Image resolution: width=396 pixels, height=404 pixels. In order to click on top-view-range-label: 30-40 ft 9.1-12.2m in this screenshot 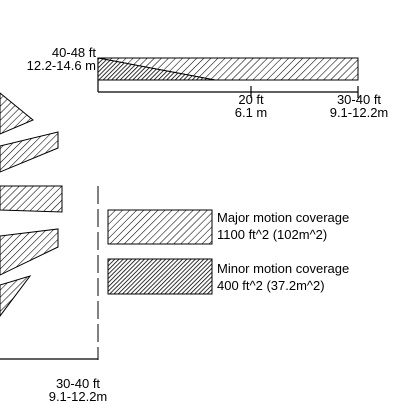, I will do `click(78, 390)`.